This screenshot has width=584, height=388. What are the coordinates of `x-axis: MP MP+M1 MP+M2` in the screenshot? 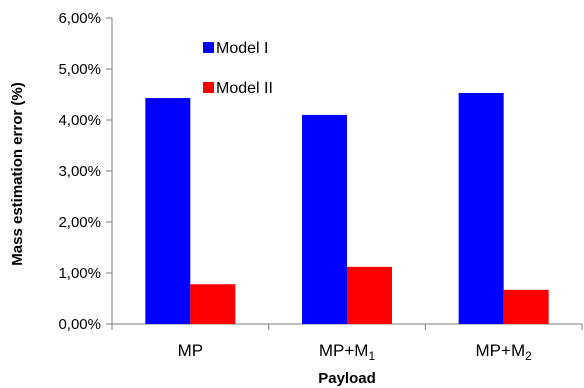 It's located at (347, 343).